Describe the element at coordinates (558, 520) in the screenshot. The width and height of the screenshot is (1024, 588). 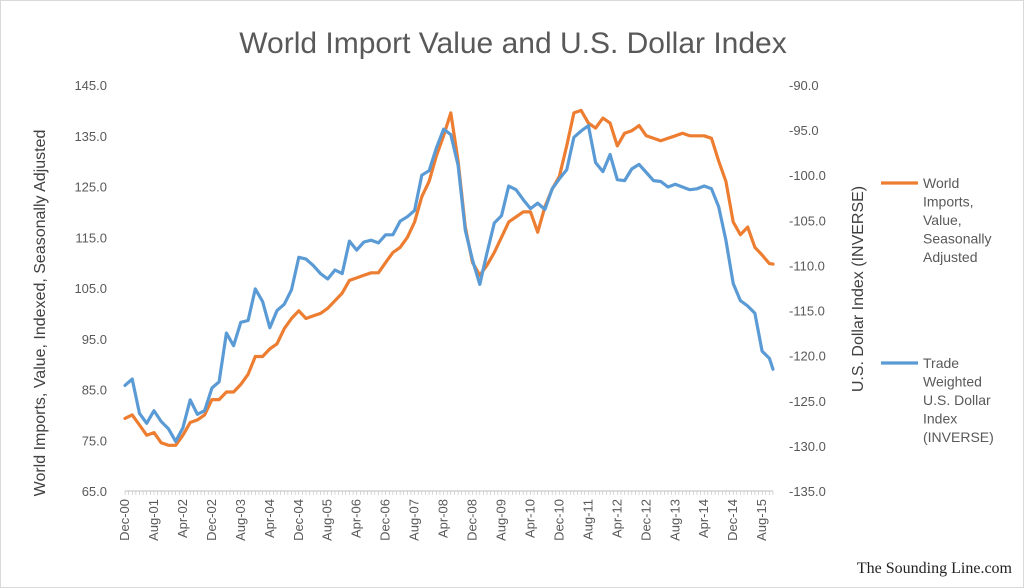
I see `x-tick-label: Dec-10` at that location.